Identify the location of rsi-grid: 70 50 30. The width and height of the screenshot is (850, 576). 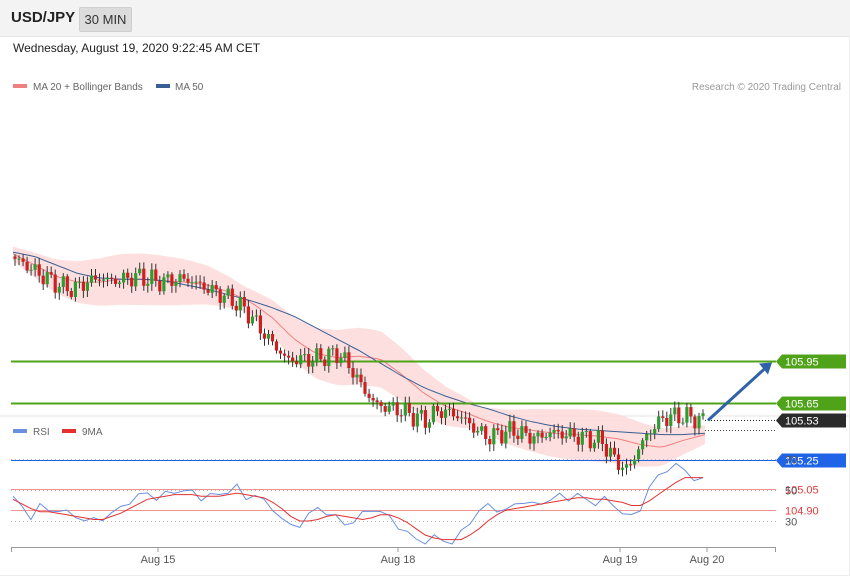
(404, 492).